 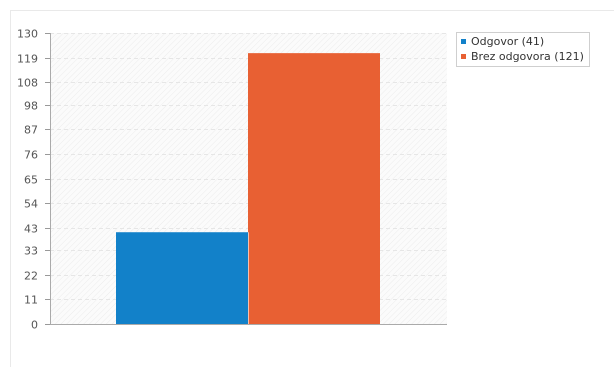 What do you see at coordinates (508, 41) in the screenshot?
I see `legend-label-odgovor: Odgovor (41)` at bounding box center [508, 41].